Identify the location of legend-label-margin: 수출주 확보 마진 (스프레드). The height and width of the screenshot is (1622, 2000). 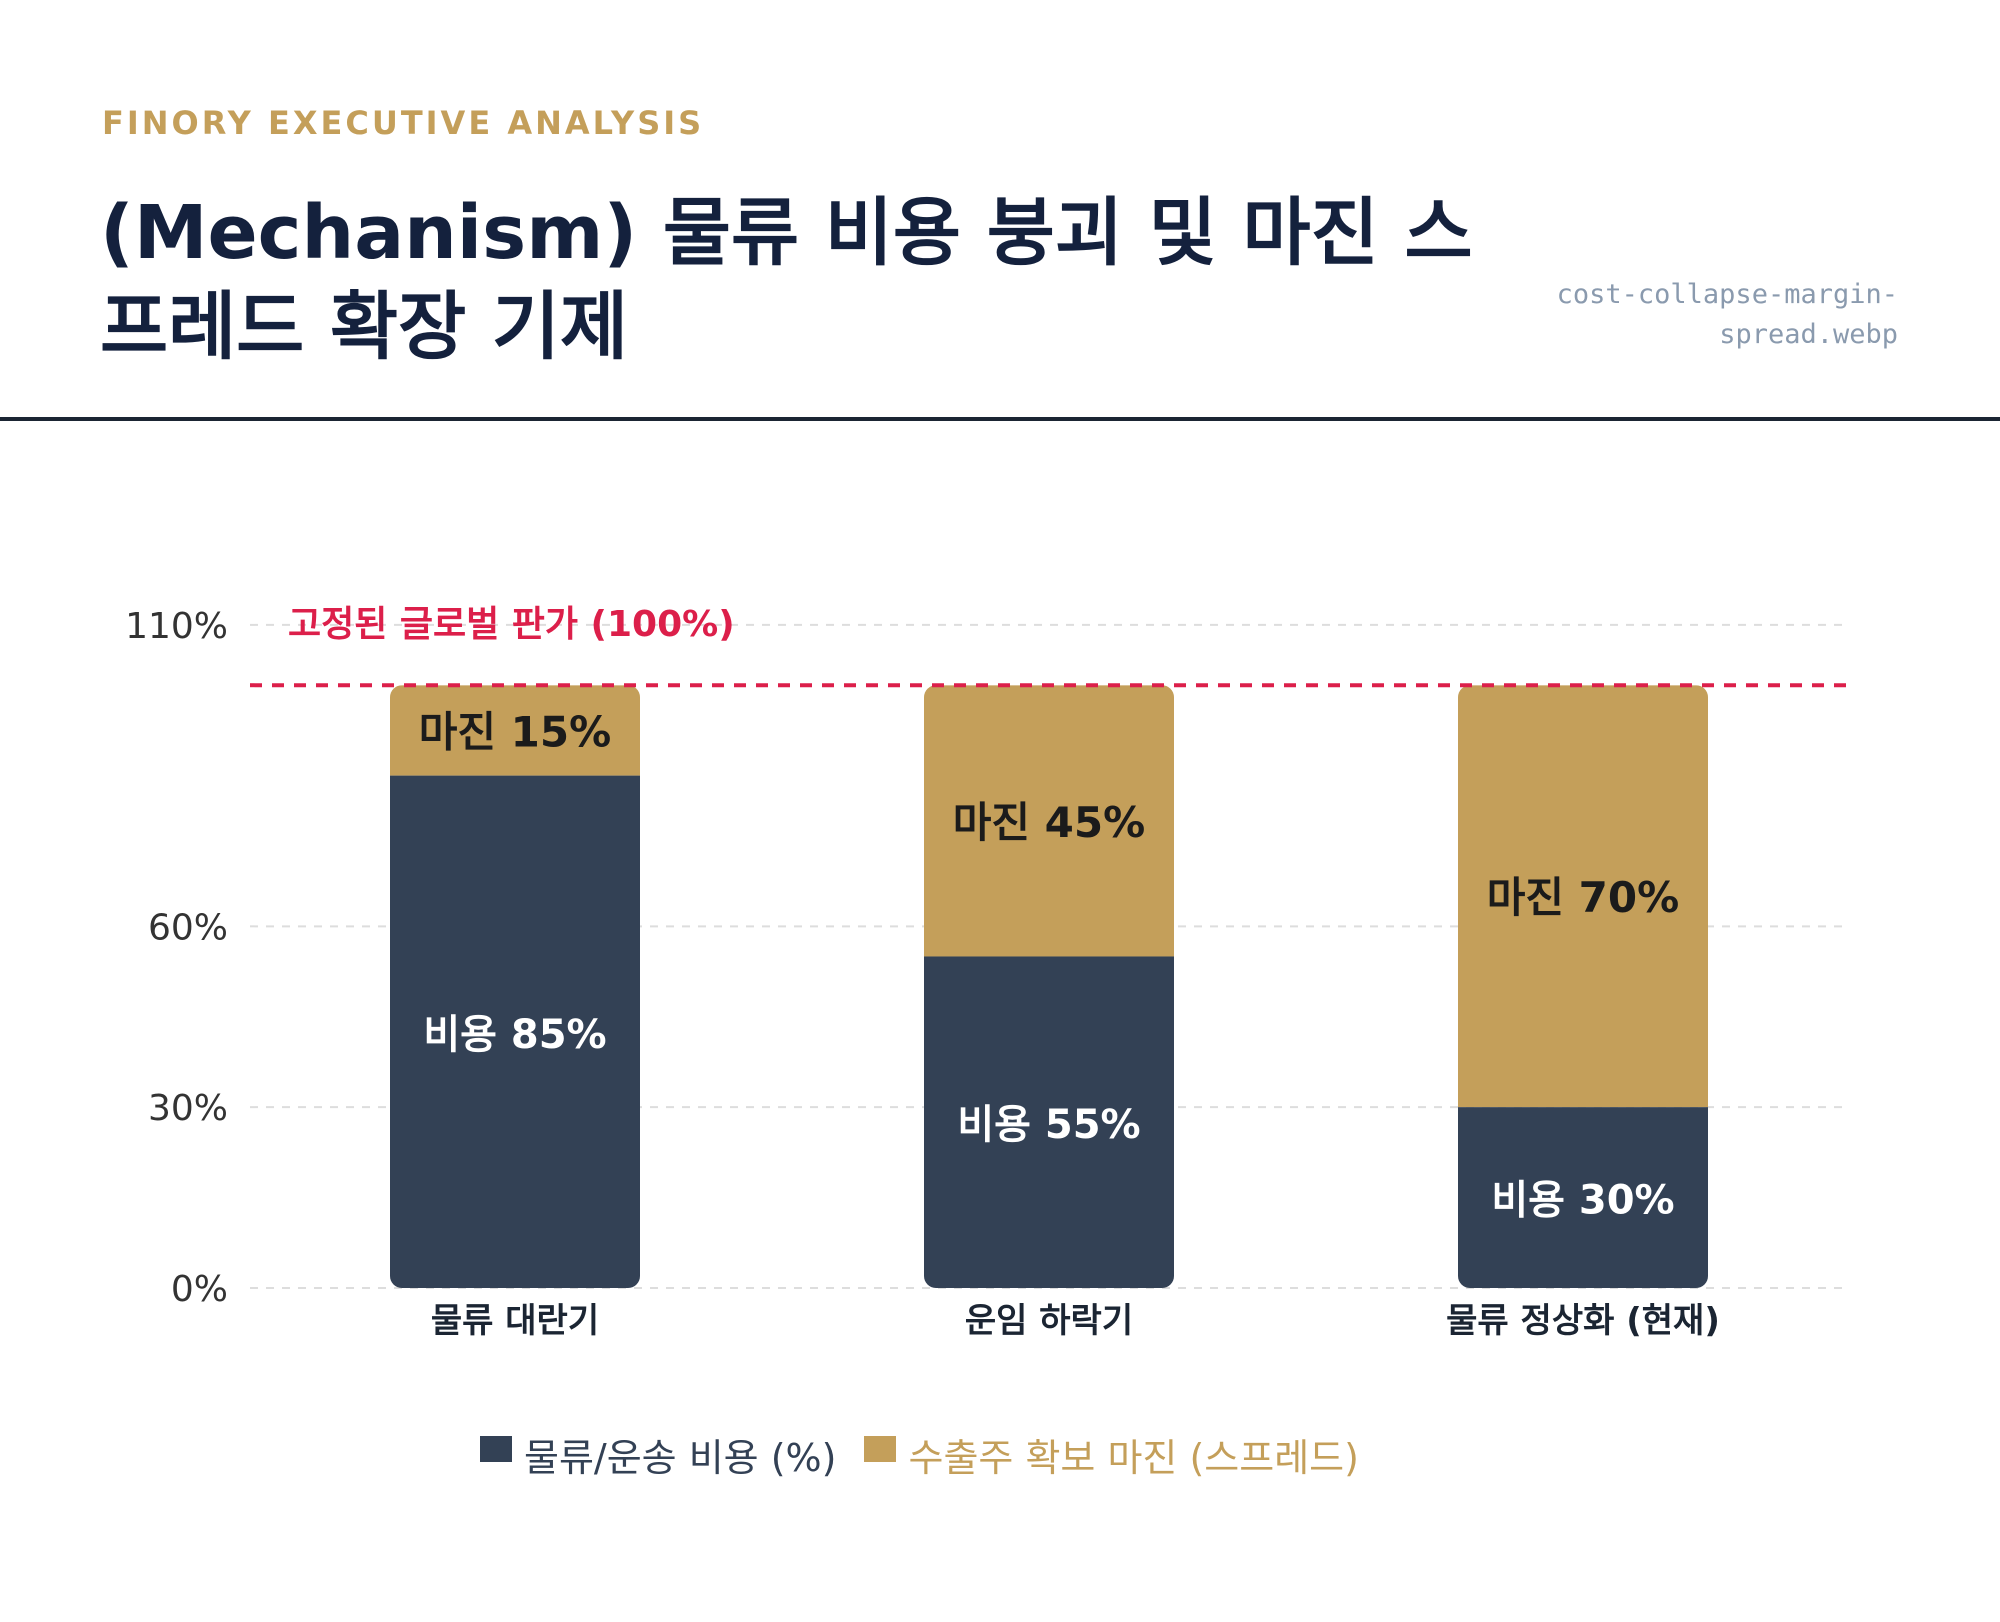
(1133, 1458).